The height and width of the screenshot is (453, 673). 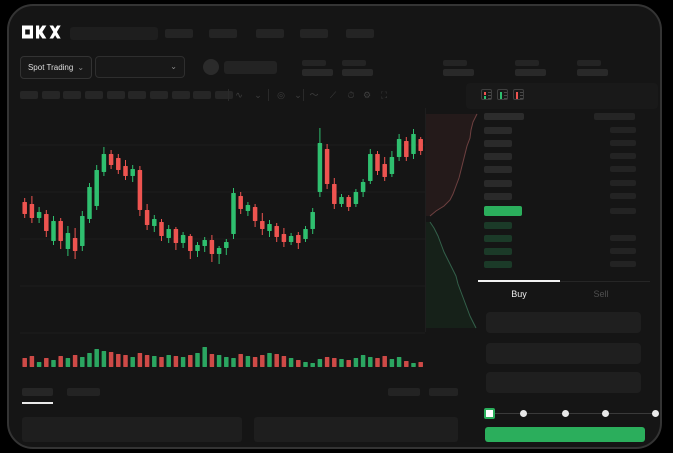 I want to click on book-combined-view-icon, so click(x=486, y=94).